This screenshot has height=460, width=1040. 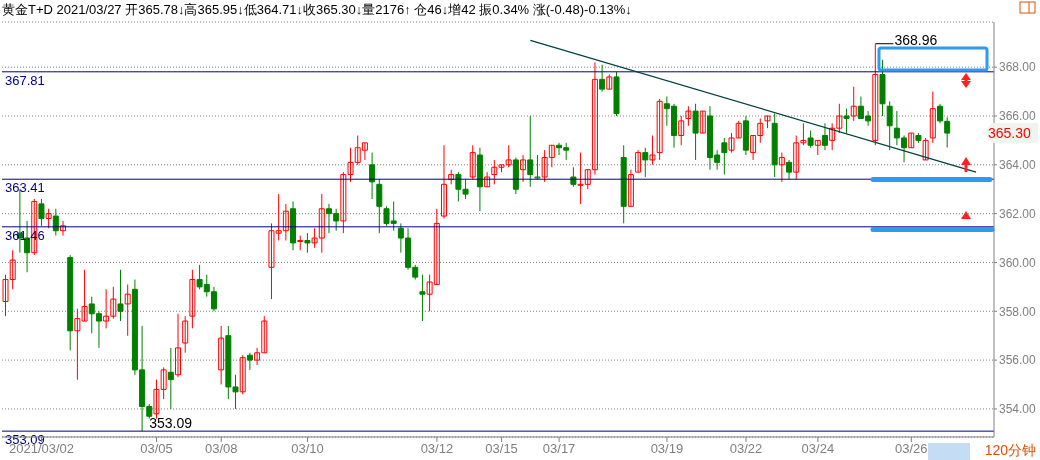 I want to click on annotation: 365.30, so click(x=1010, y=133).